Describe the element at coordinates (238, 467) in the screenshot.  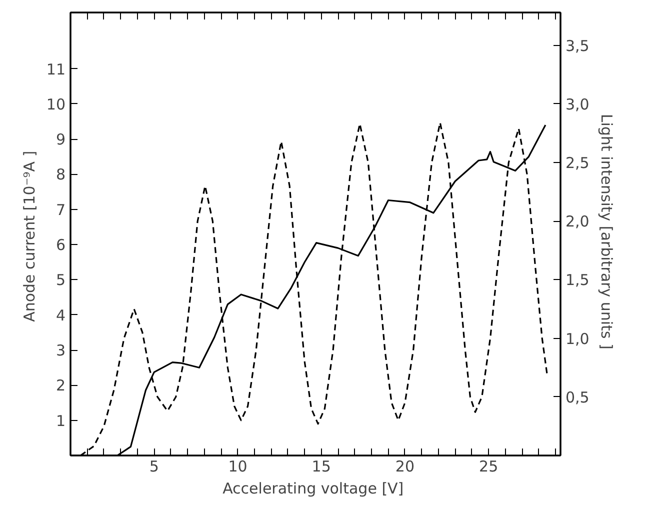
I see `x-tick-label: 10` at that location.